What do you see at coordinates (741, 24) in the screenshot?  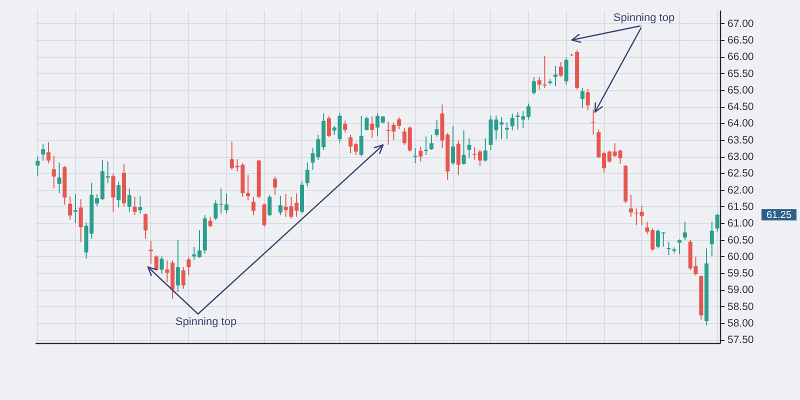 I see `y-tick-label: 67.00` at bounding box center [741, 24].